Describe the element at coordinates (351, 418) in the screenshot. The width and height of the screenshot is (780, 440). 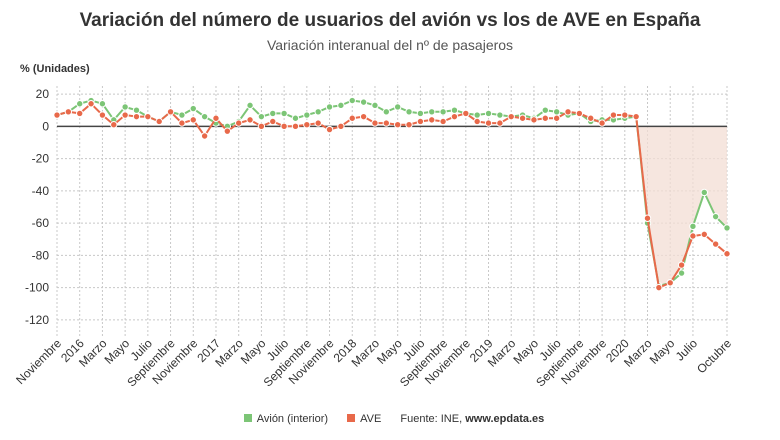
I see `legend-swatch-ave` at that location.